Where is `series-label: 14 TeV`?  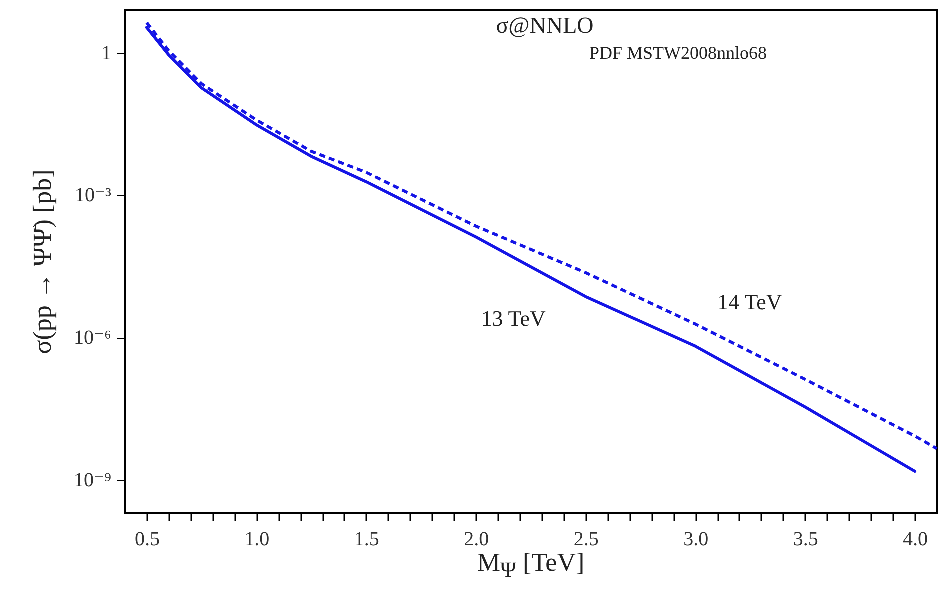 series-label: 14 TeV is located at coordinates (750, 301).